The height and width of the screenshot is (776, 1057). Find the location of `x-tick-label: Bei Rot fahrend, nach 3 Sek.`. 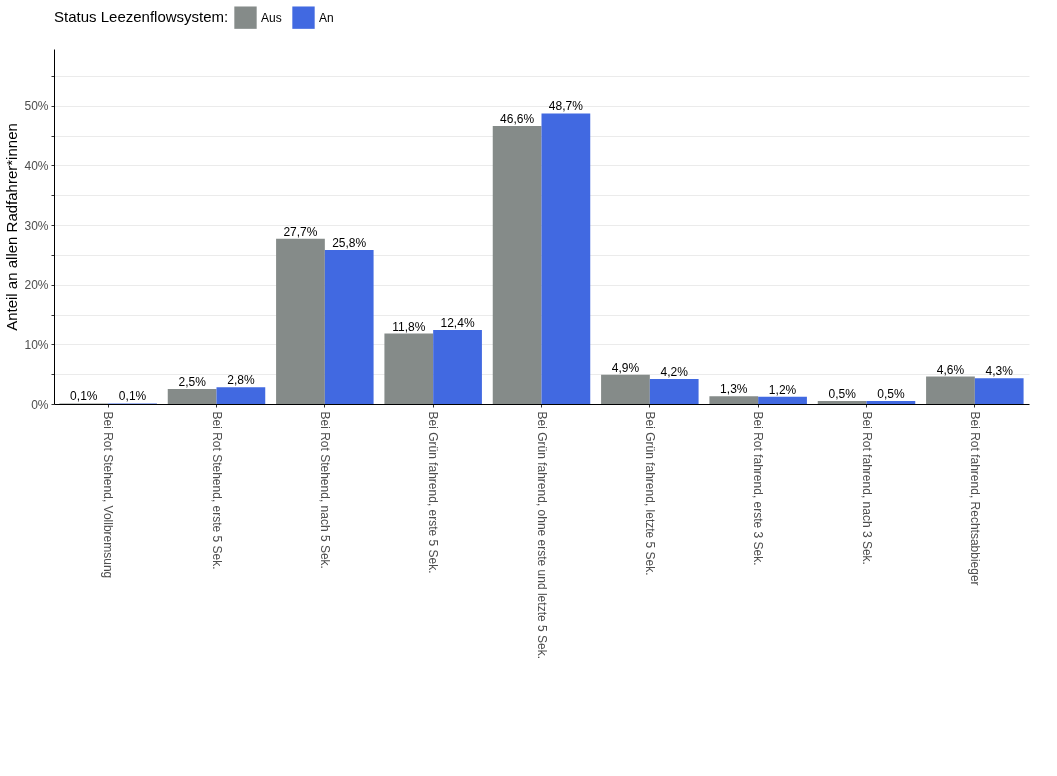

x-tick-label: Bei Rot fahrend, nach 3 Sek. is located at coordinates (866, 488).